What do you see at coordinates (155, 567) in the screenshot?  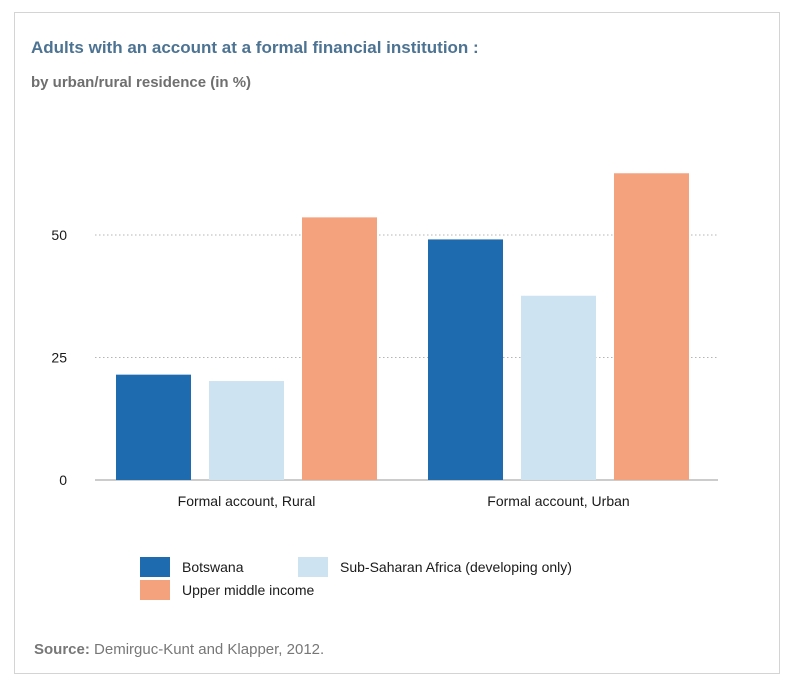 I see `legend-swatch-botswana` at bounding box center [155, 567].